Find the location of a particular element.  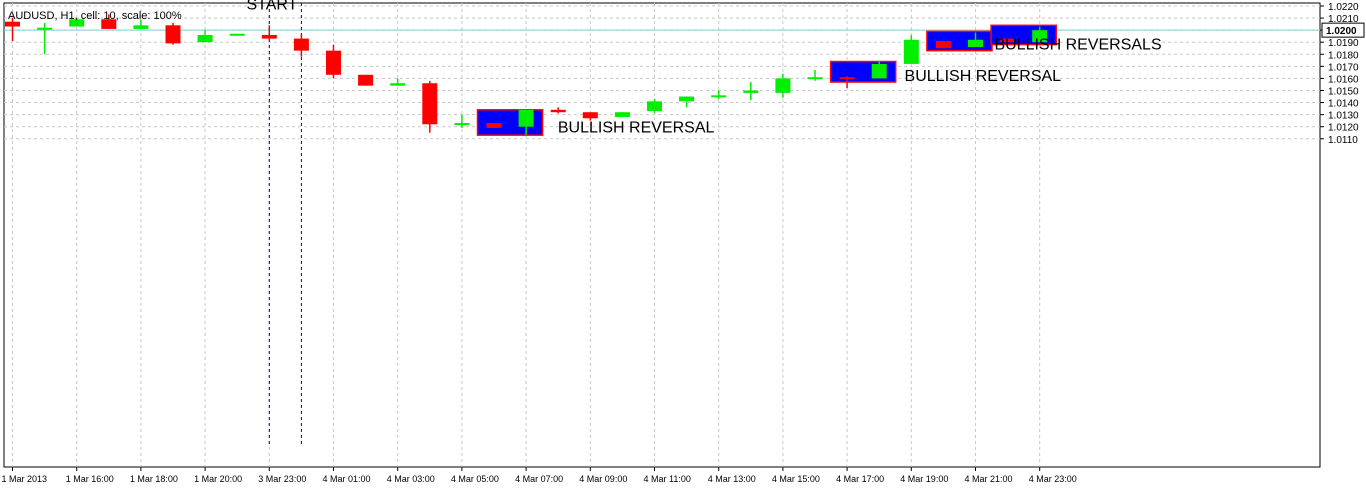

start-lines is located at coordinates (285, 224).